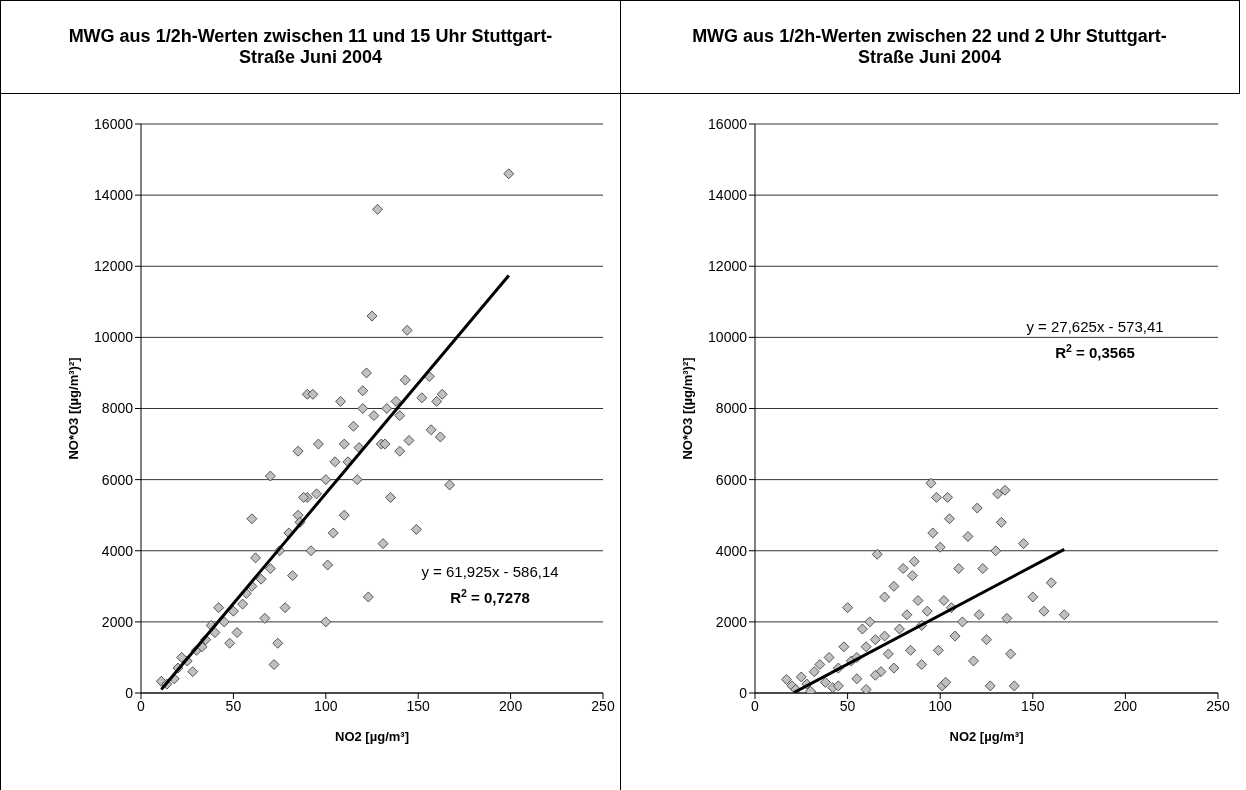 This screenshot has width=1246, height=790. Describe the element at coordinates (490, 596) in the screenshot. I see `annotation: R$^{2}$ = 0,7278` at that location.